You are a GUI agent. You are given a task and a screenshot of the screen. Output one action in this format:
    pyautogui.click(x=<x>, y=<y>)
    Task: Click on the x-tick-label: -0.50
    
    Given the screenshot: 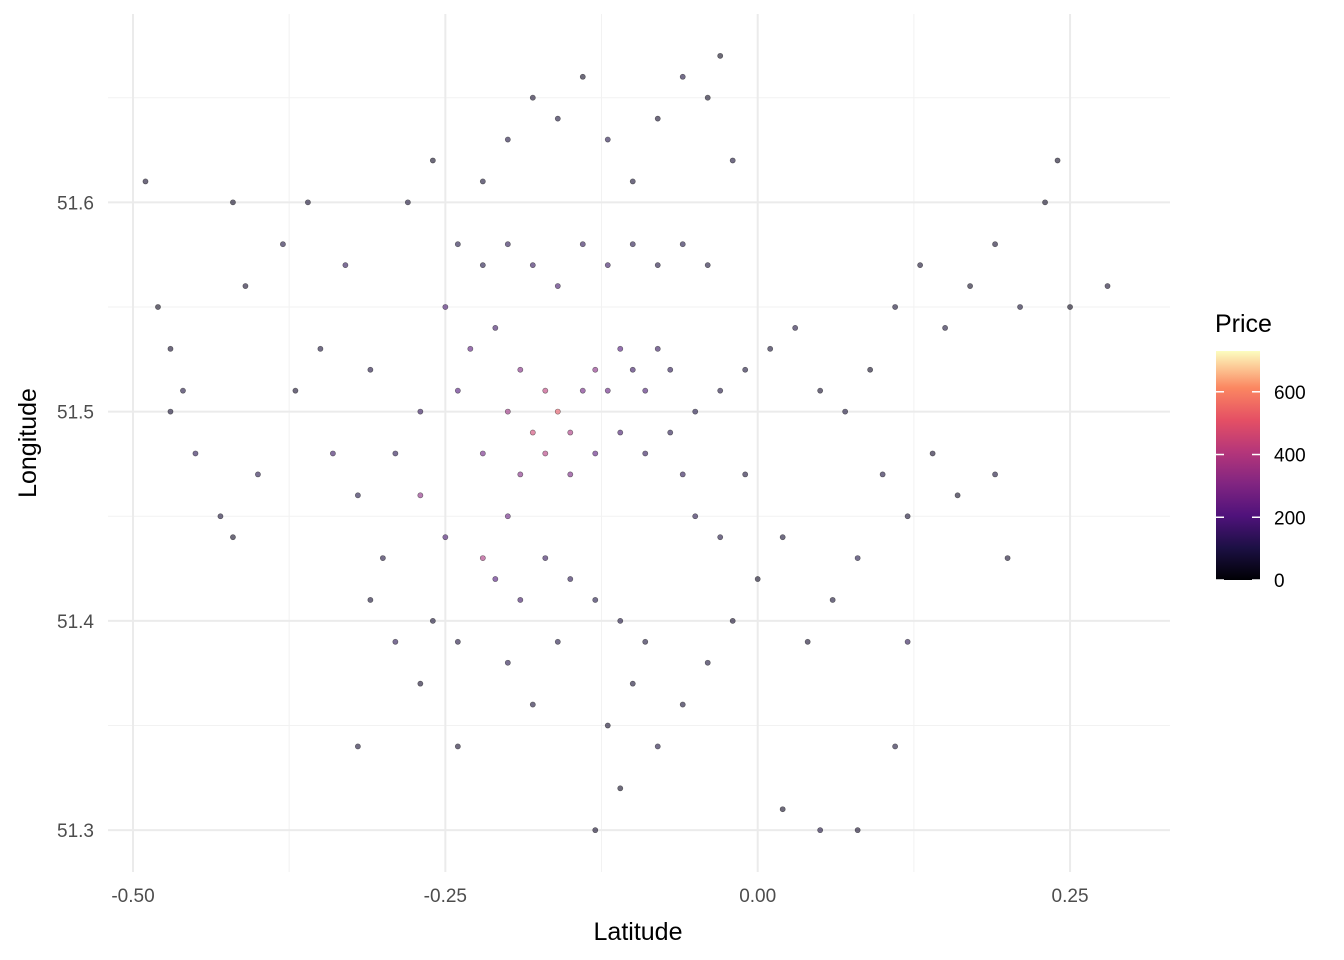 What is the action you would take?
    pyautogui.click(x=132, y=896)
    